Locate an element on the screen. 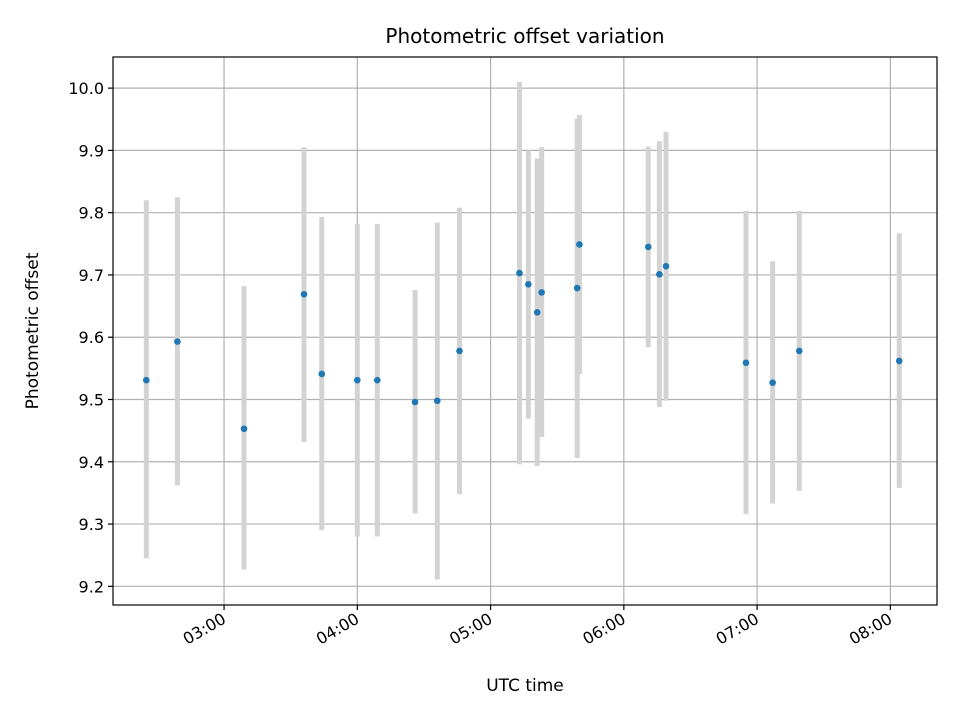  y-tick-label: 10.0 is located at coordinates (86, 88).